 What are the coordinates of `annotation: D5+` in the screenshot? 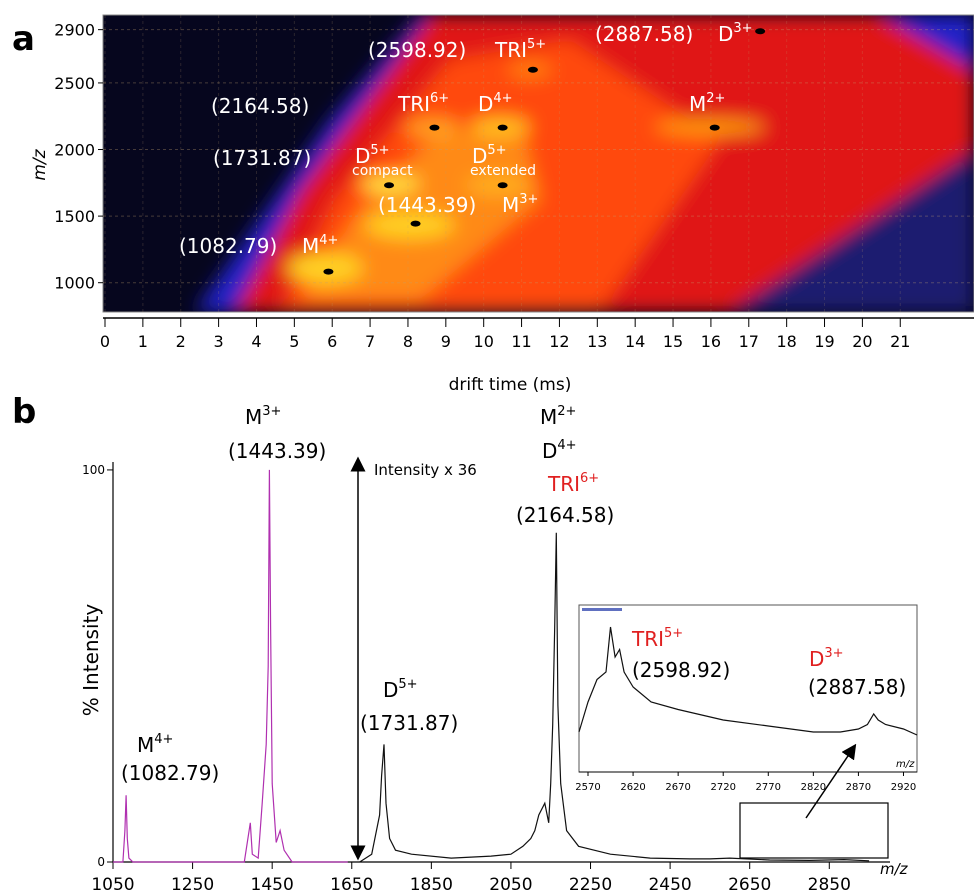 It's located at (489, 155).